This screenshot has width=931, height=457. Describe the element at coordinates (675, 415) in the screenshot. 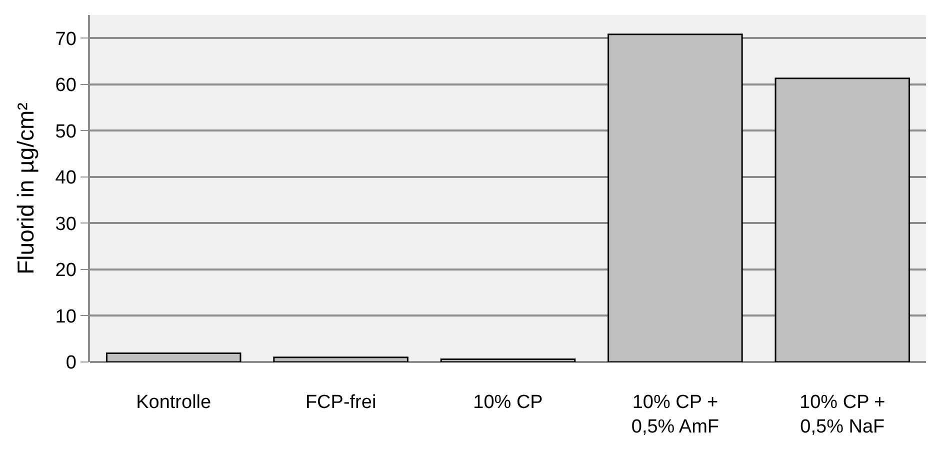

I see `x-tick-label: 10% CP + 0,5% AmF` at that location.